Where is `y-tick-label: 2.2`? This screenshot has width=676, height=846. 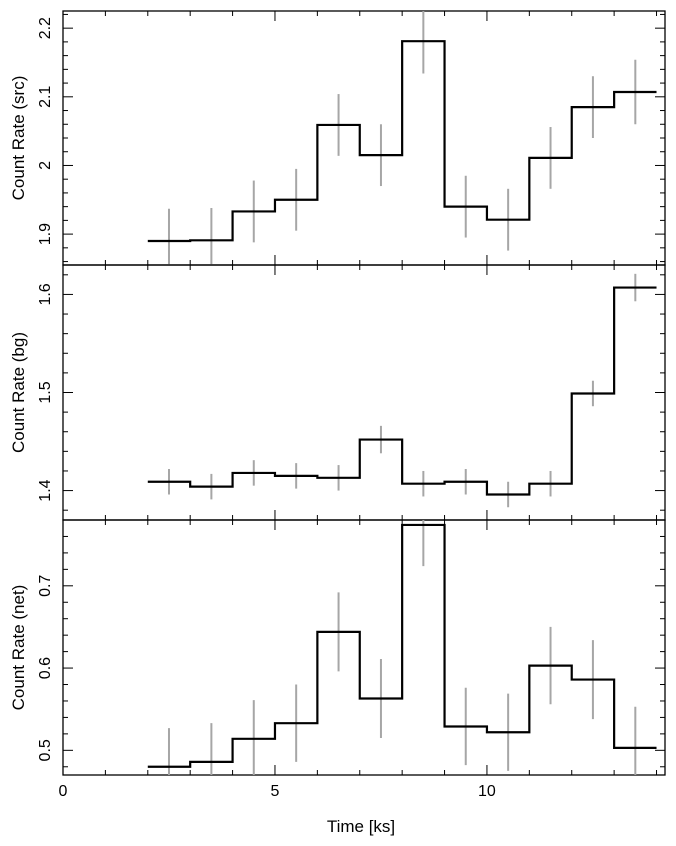 y-tick-label: 2.2 is located at coordinates (45, 28).